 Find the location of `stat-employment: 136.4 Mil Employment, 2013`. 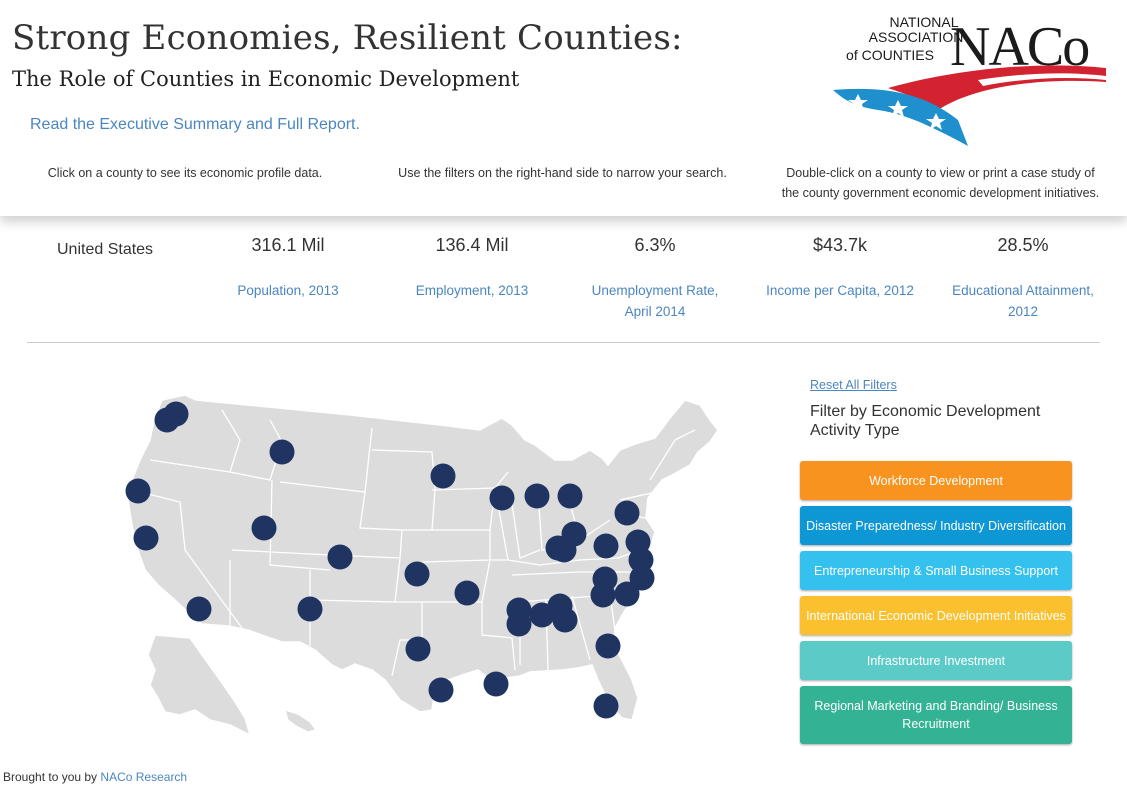

stat-employment: 136.4 Mil Employment, 2013 is located at coordinates (472, 263).